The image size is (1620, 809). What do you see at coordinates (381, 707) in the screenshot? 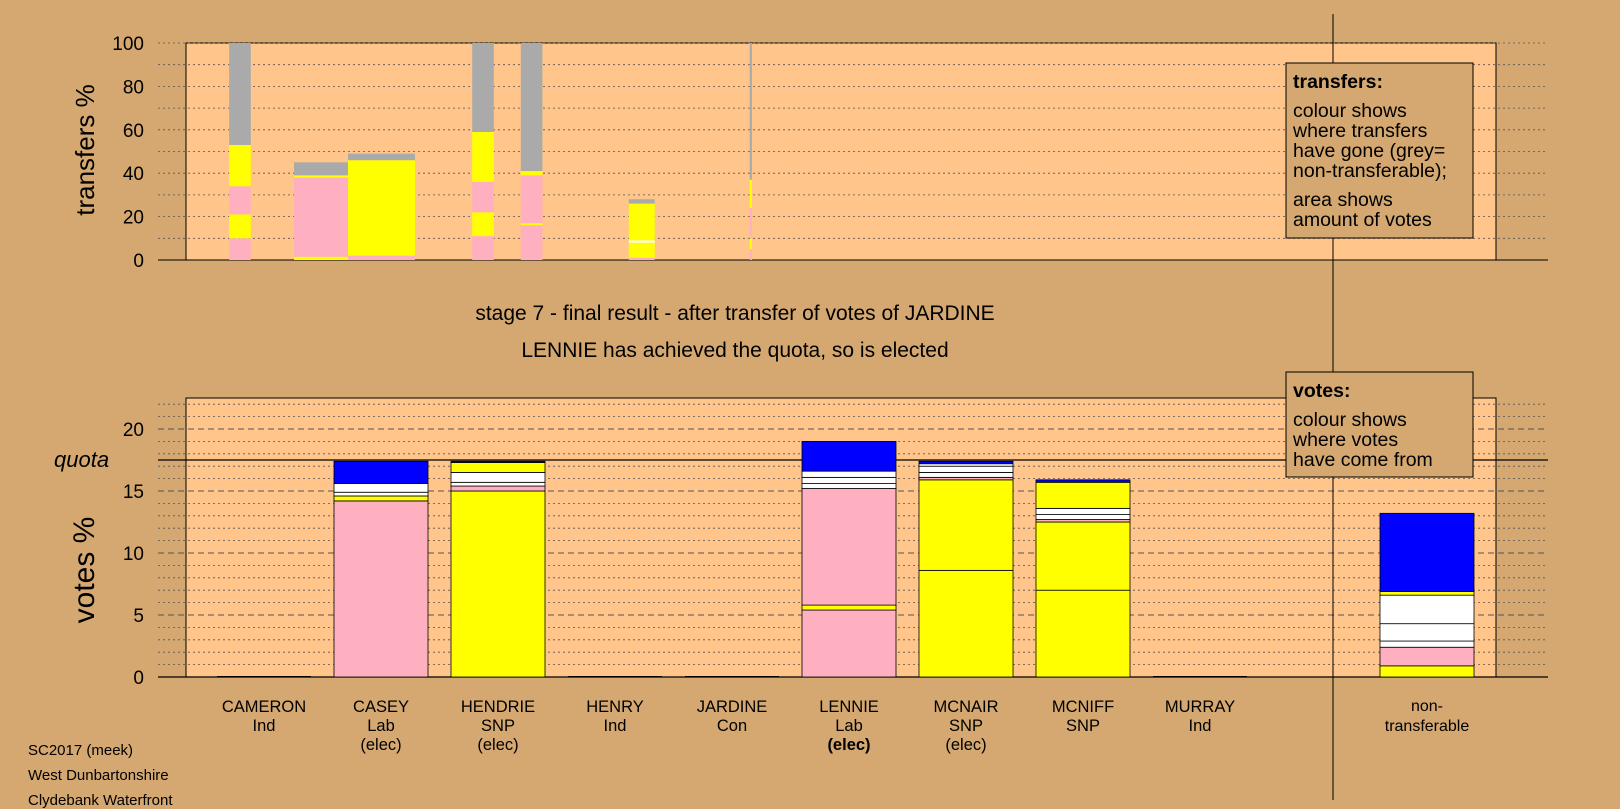
I see `candidate-name-label: CASEY` at bounding box center [381, 707].